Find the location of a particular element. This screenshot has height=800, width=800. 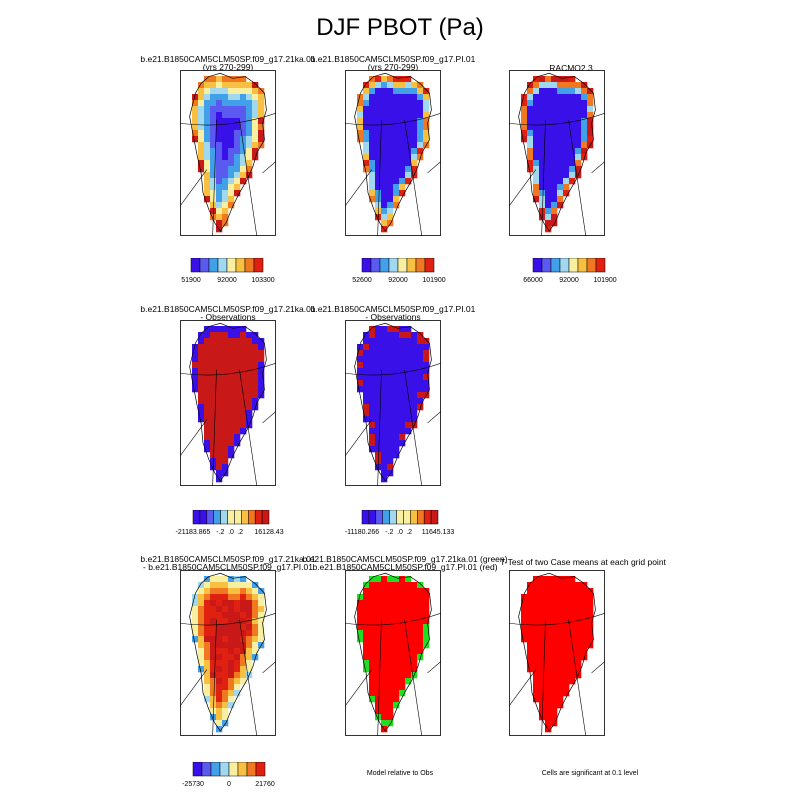

latitude-line is located at coordinates (228, 619).